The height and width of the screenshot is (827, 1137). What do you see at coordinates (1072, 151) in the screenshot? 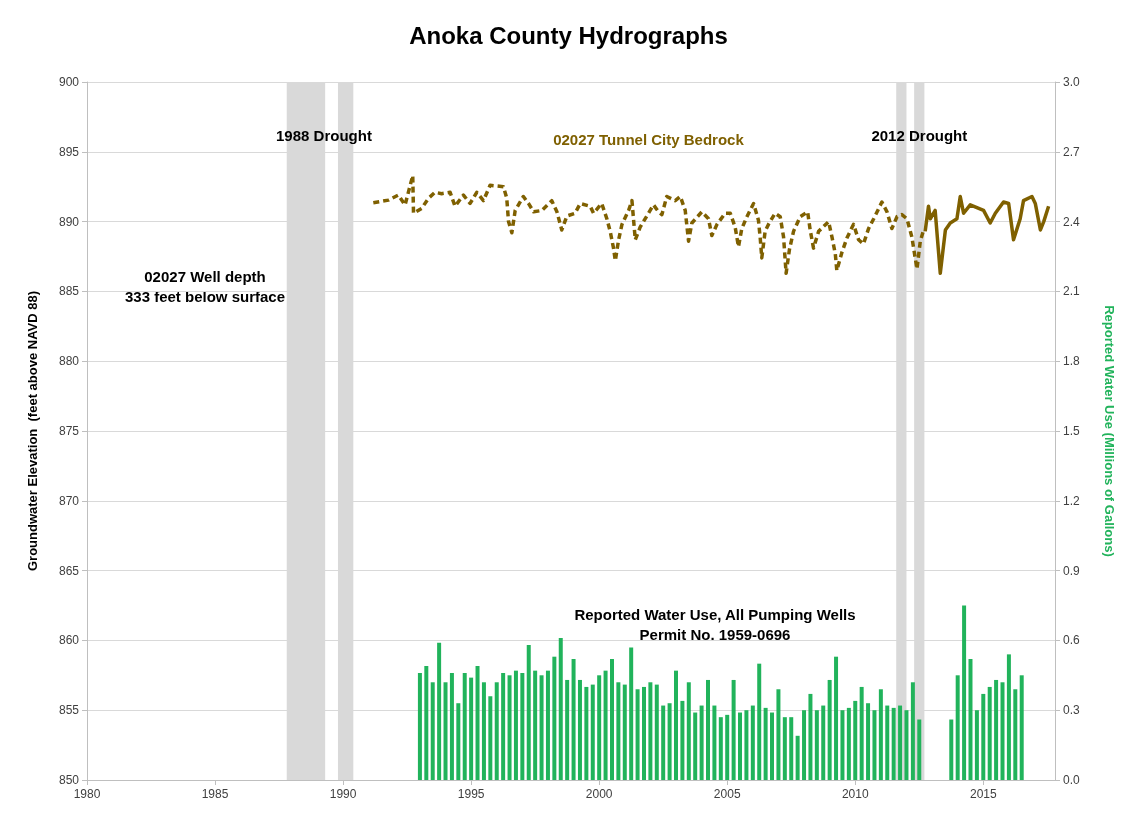
I see `y2-tick-label: 2.7` at bounding box center [1072, 151].